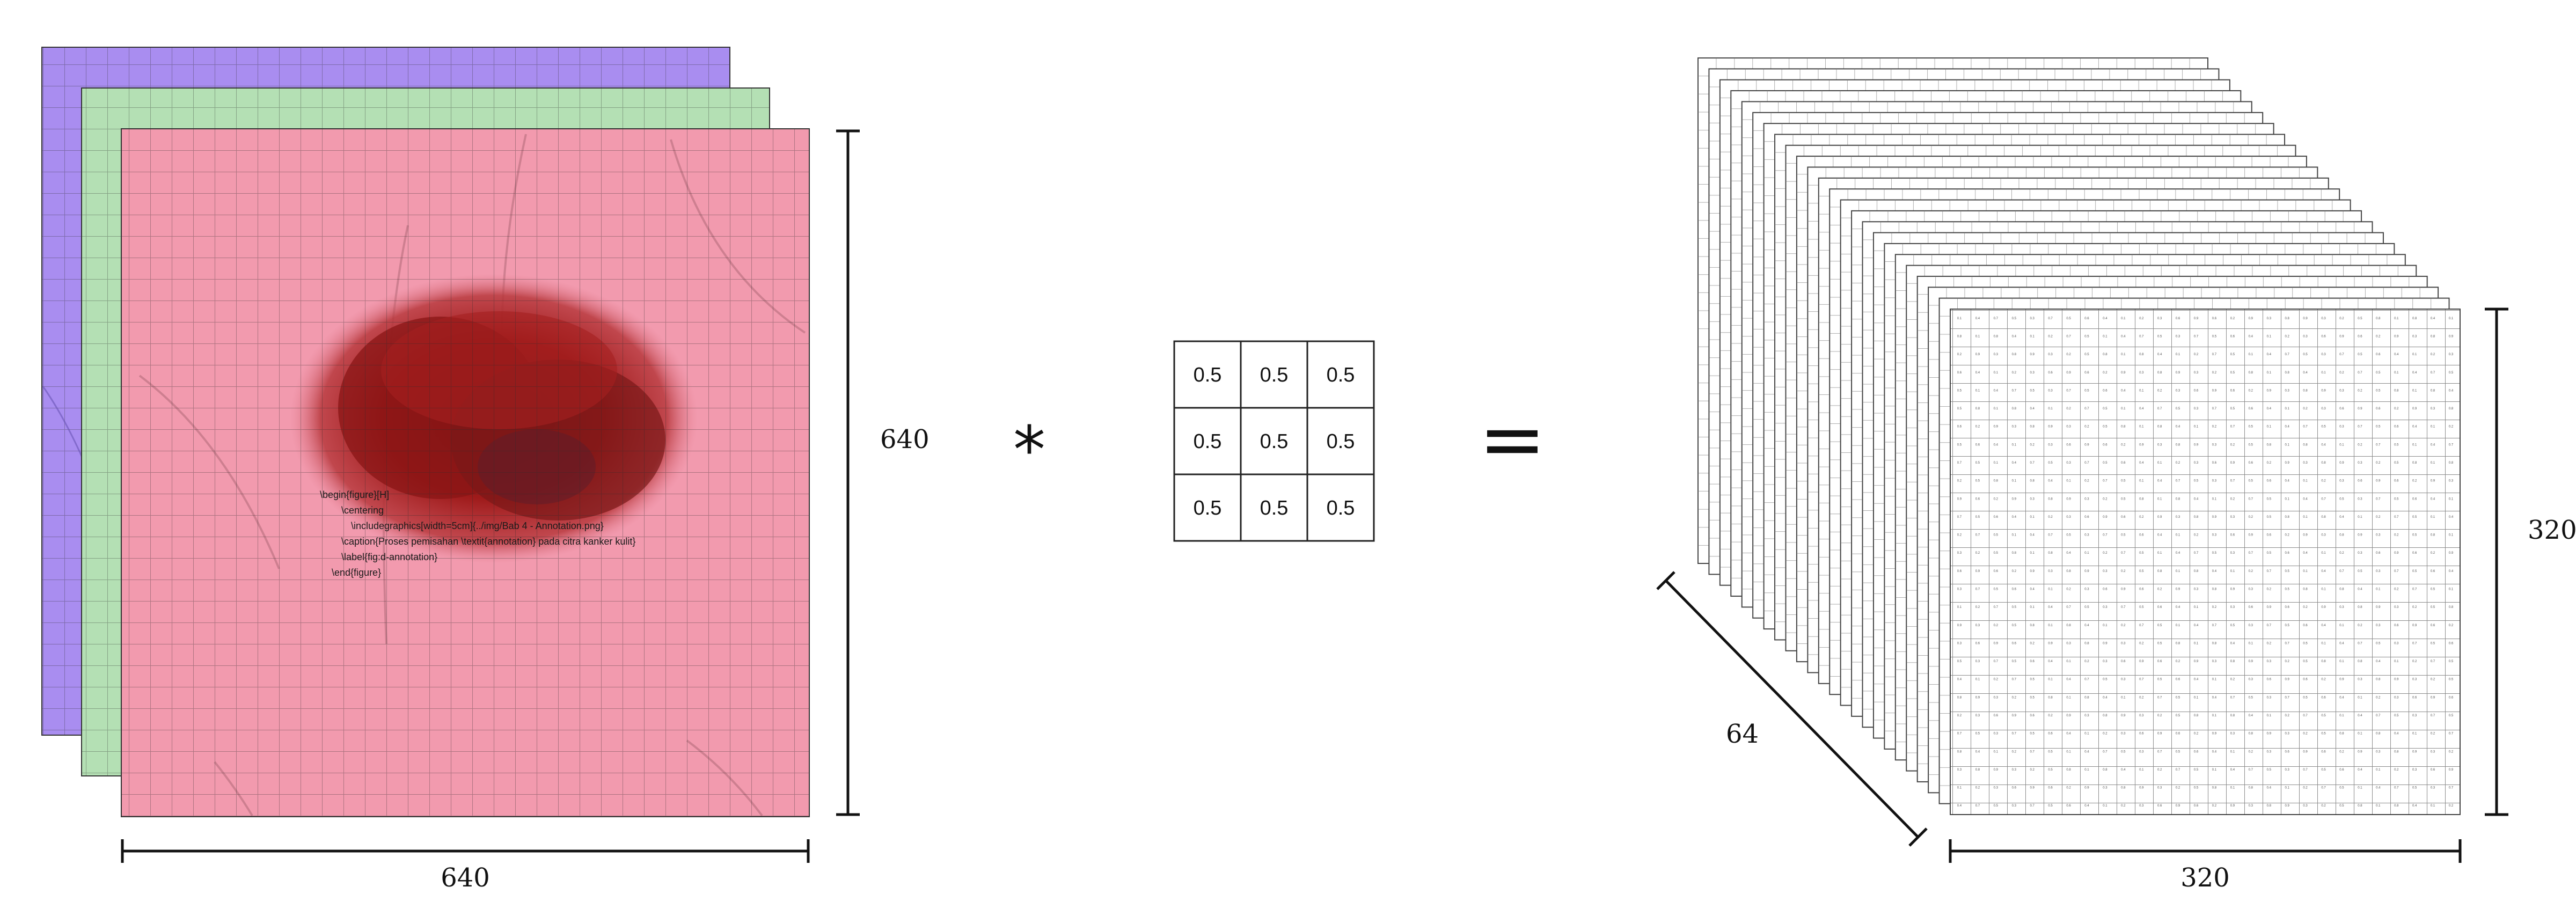  Describe the element at coordinates (354, 495) in the screenshot. I see `latex-line: \begin{figure}[H]` at that location.